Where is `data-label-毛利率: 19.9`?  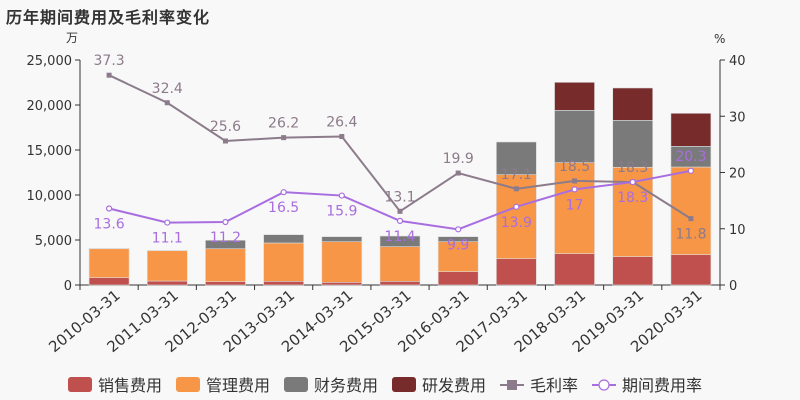 data-label-毛利率: 19.9 is located at coordinates (458, 159).